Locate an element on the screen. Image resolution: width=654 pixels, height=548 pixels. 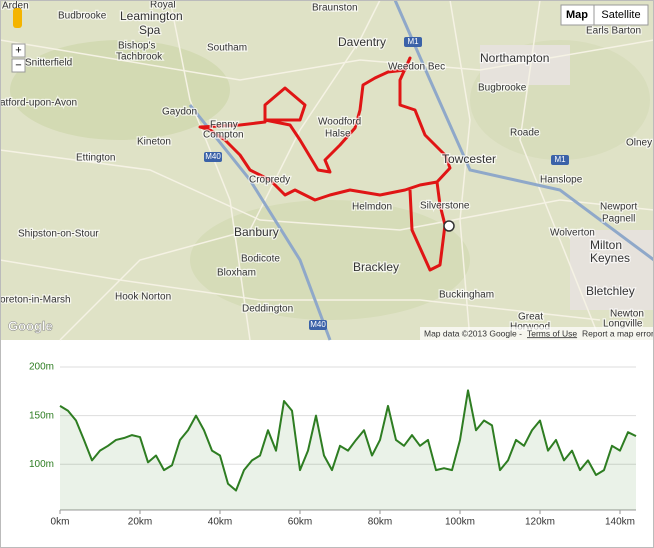
place-label: Spa is located at coordinates (150, 30).